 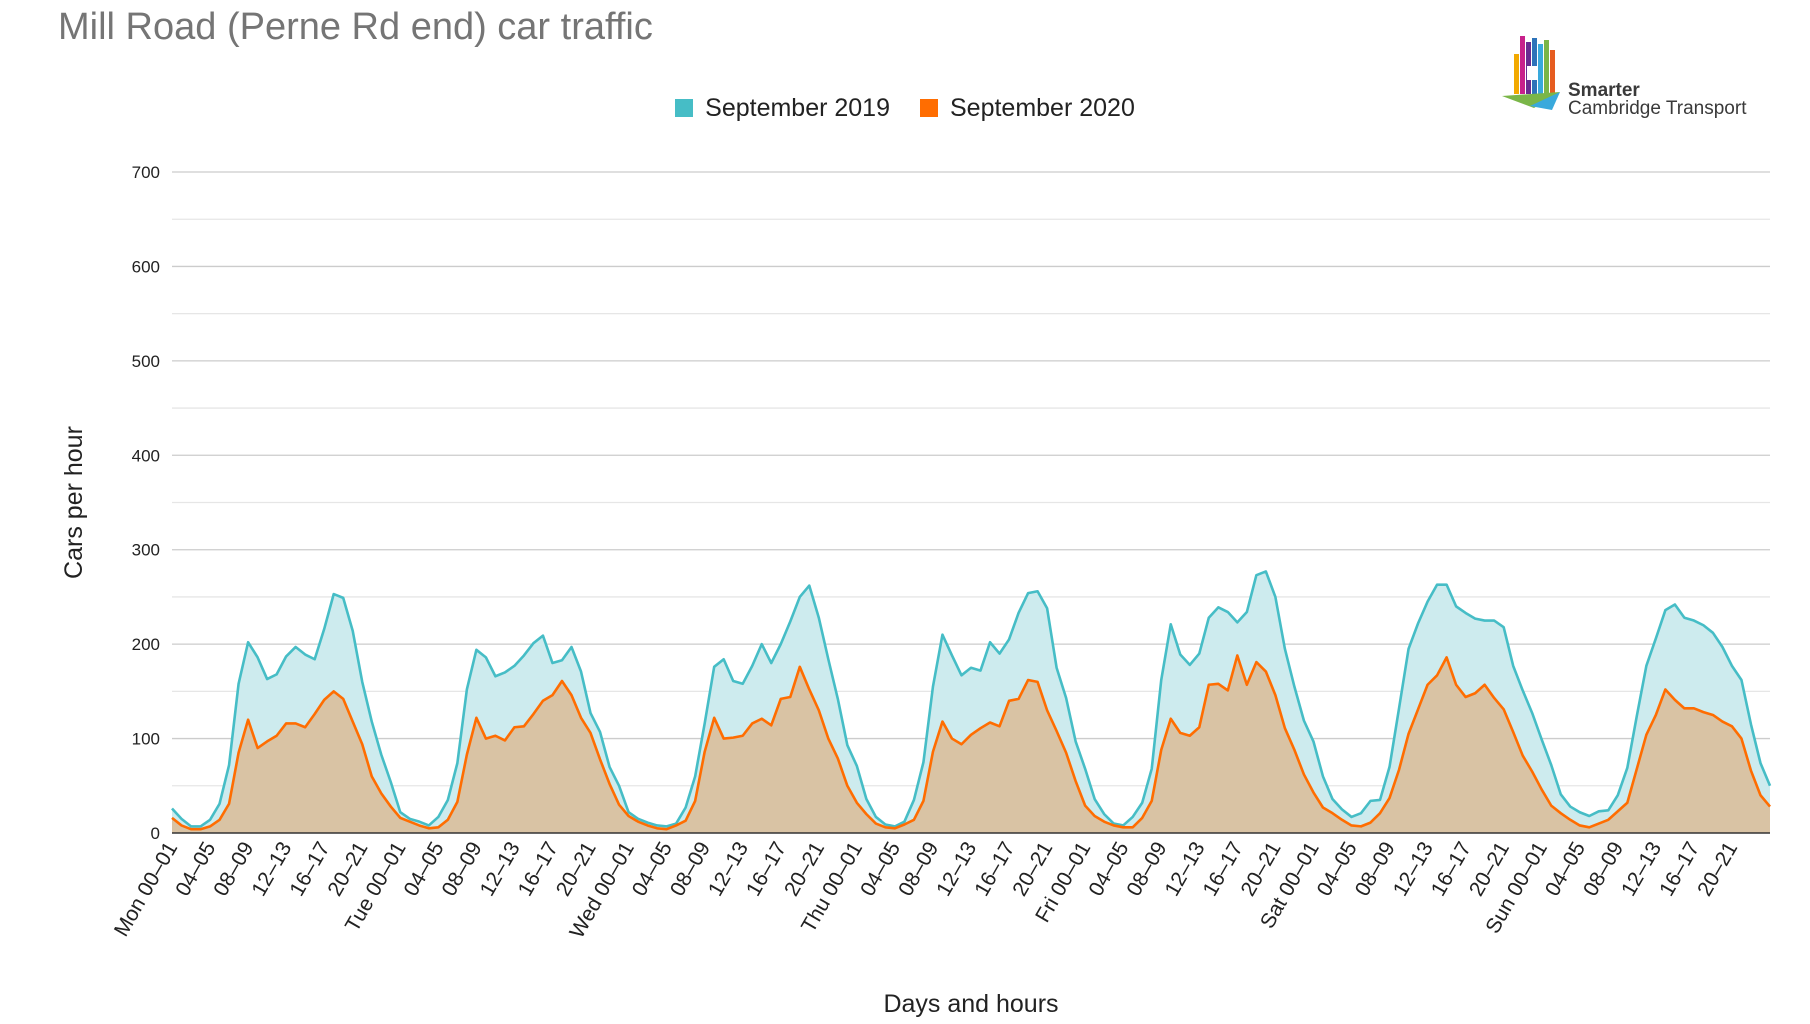 What do you see at coordinates (146, 739) in the screenshot?
I see `y-tick-label: 100` at bounding box center [146, 739].